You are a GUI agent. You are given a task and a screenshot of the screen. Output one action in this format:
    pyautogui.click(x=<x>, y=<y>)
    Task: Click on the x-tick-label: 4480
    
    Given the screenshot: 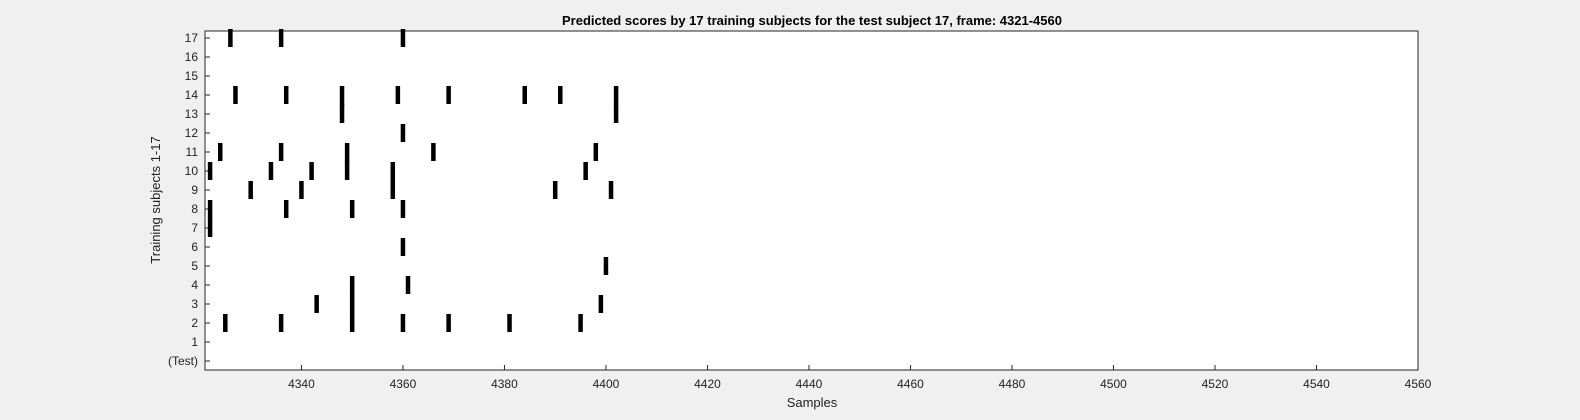 What is the action you would take?
    pyautogui.click(x=1012, y=384)
    